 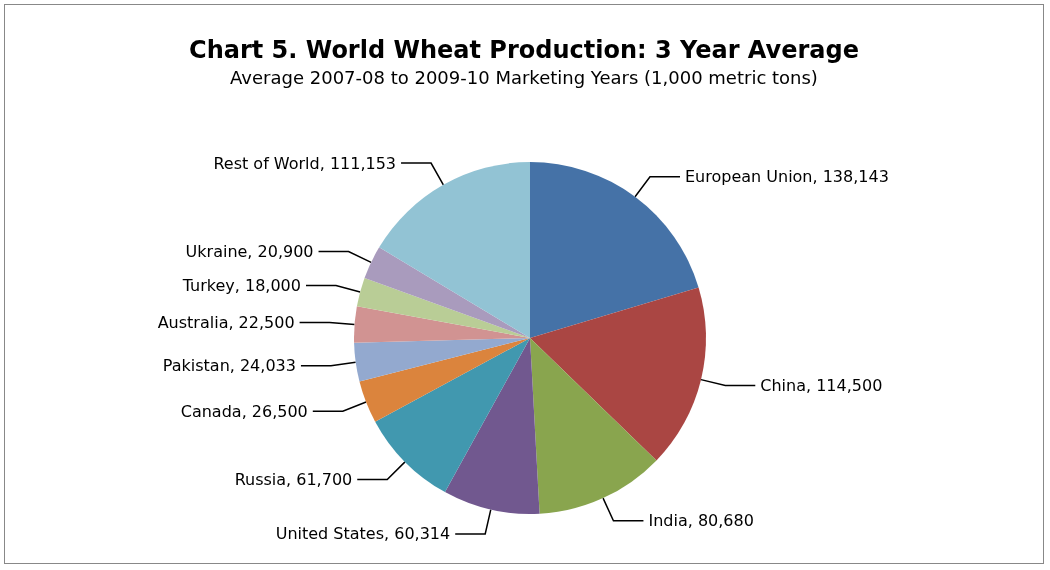 I want to click on slice-label: United States, 60,314, so click(x=363, y=534).